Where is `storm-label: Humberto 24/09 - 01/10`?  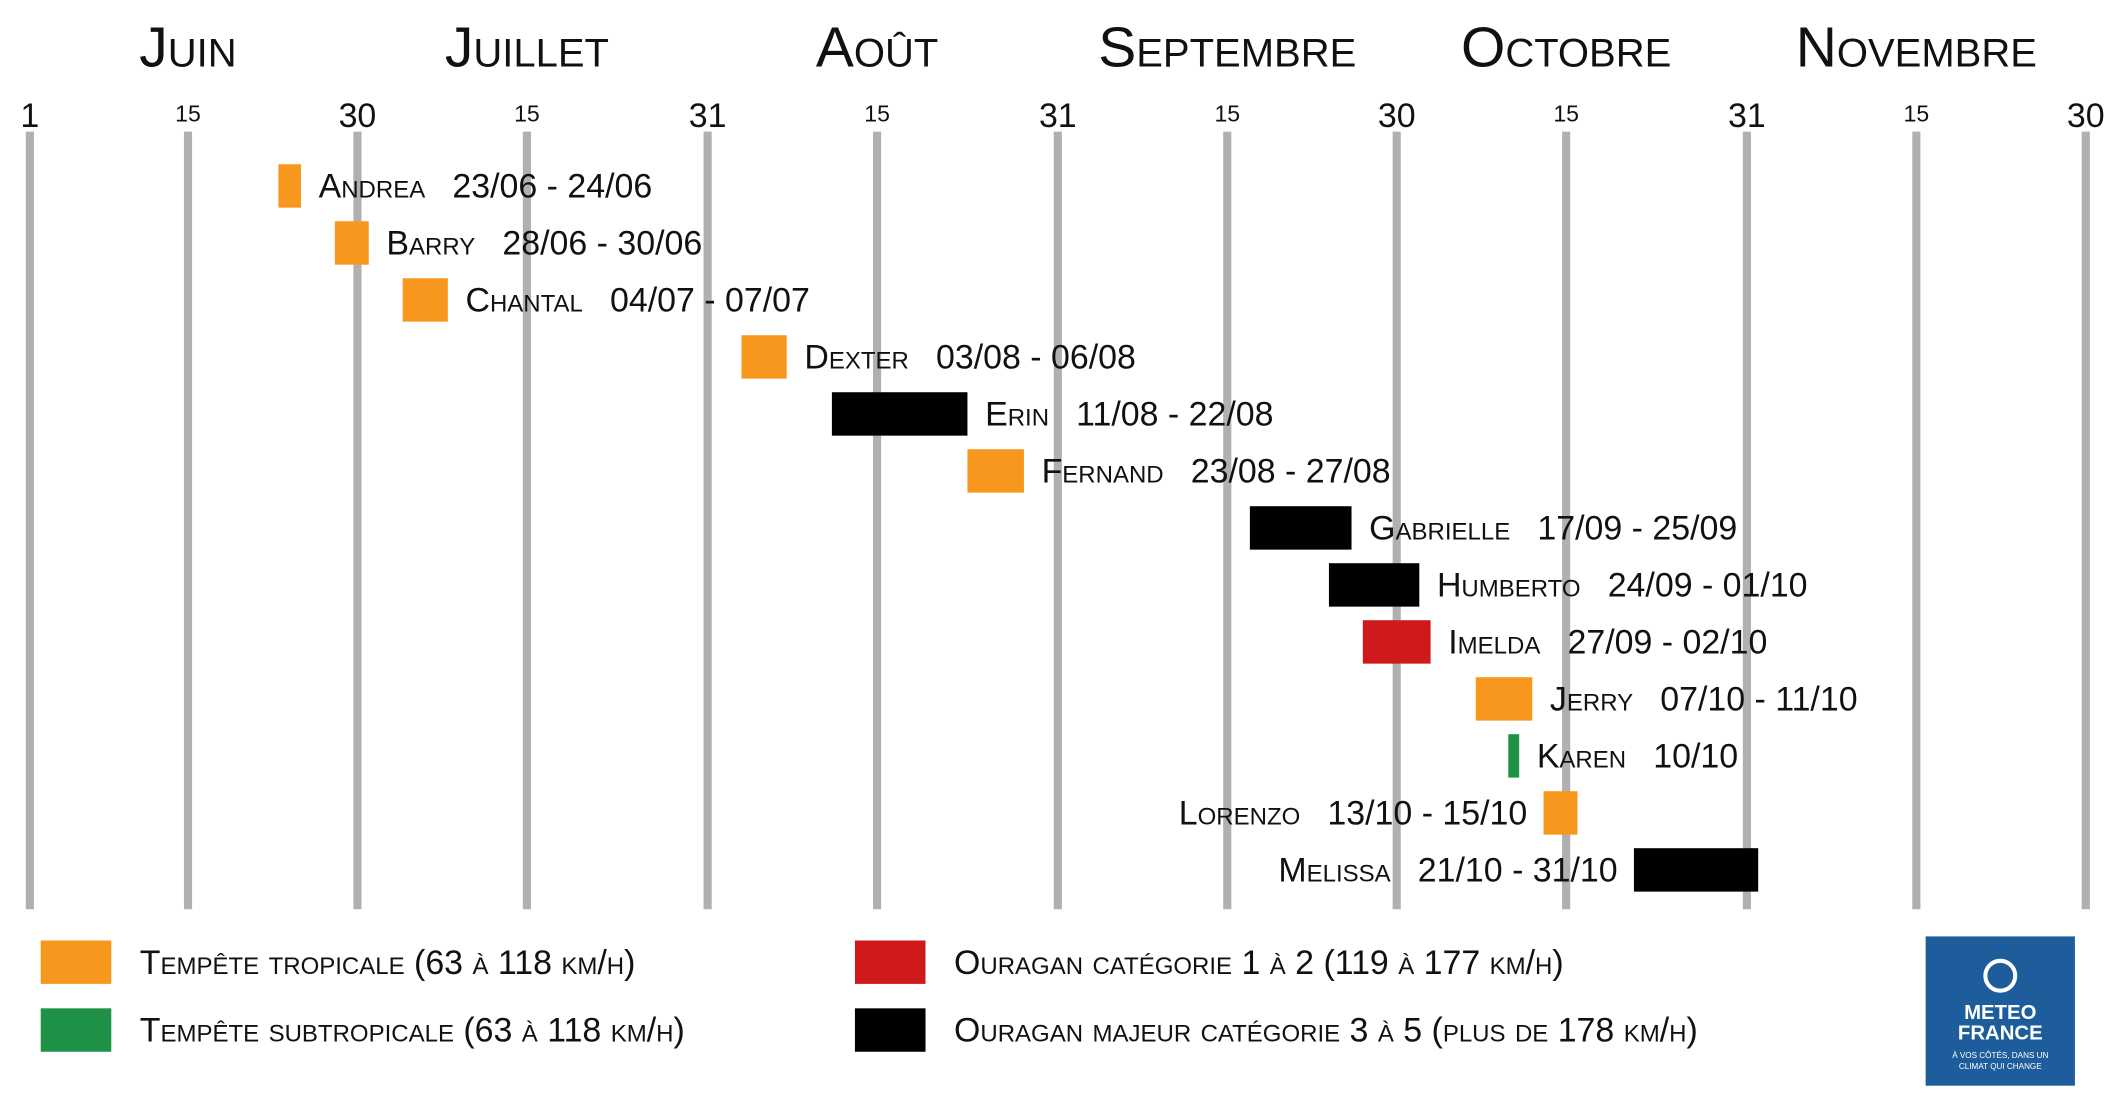 storm-label: Humberto 24/09 - 01/10 is located at coordinates (1622, 586).